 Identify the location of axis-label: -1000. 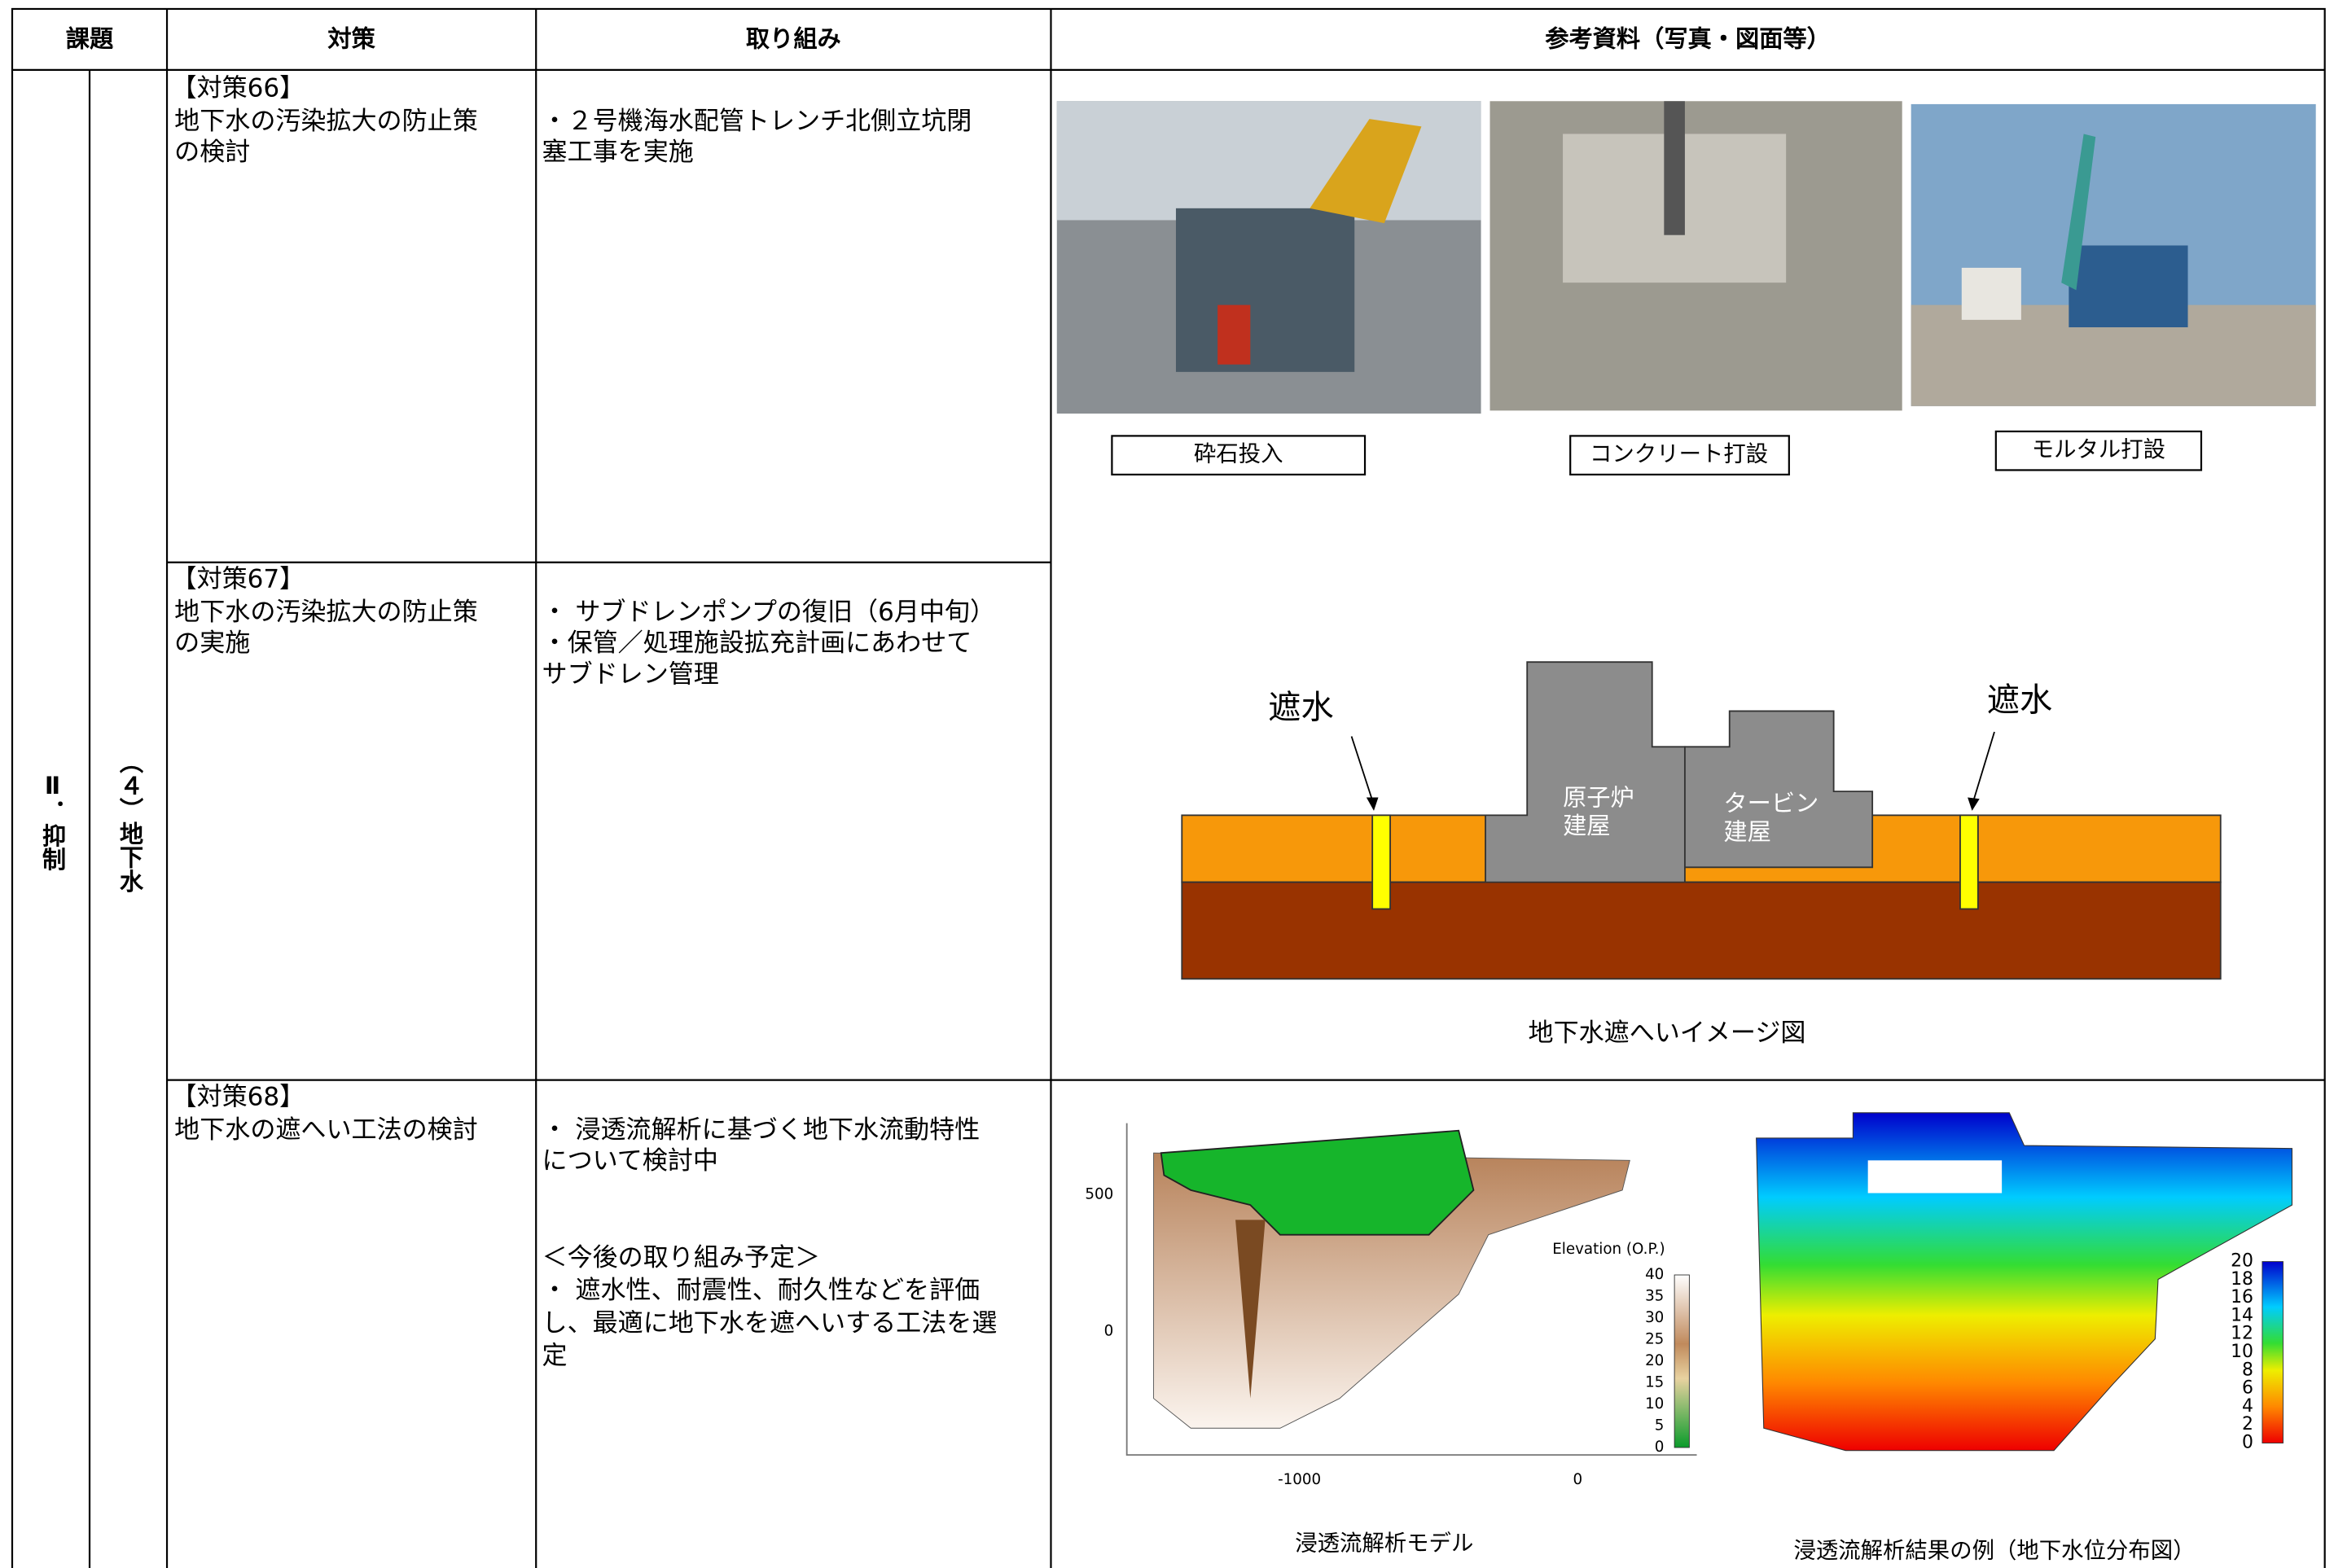
(1299, 1480).